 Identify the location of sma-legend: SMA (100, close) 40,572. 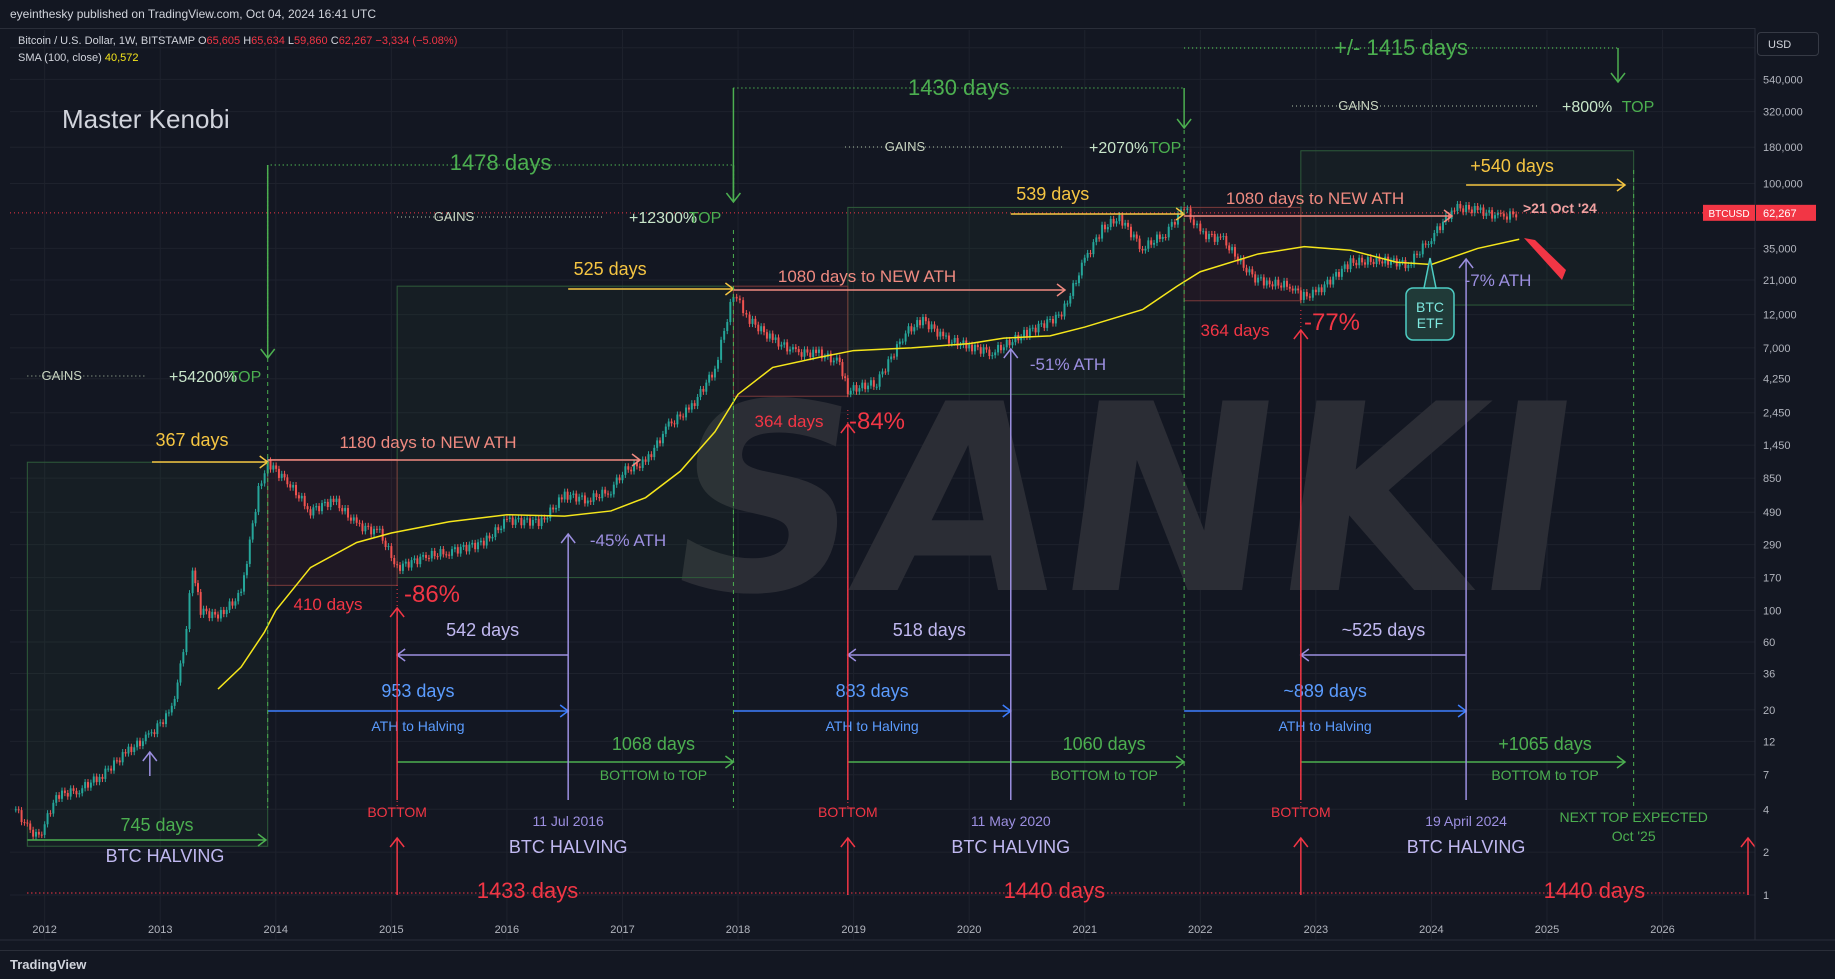
(78, 58).